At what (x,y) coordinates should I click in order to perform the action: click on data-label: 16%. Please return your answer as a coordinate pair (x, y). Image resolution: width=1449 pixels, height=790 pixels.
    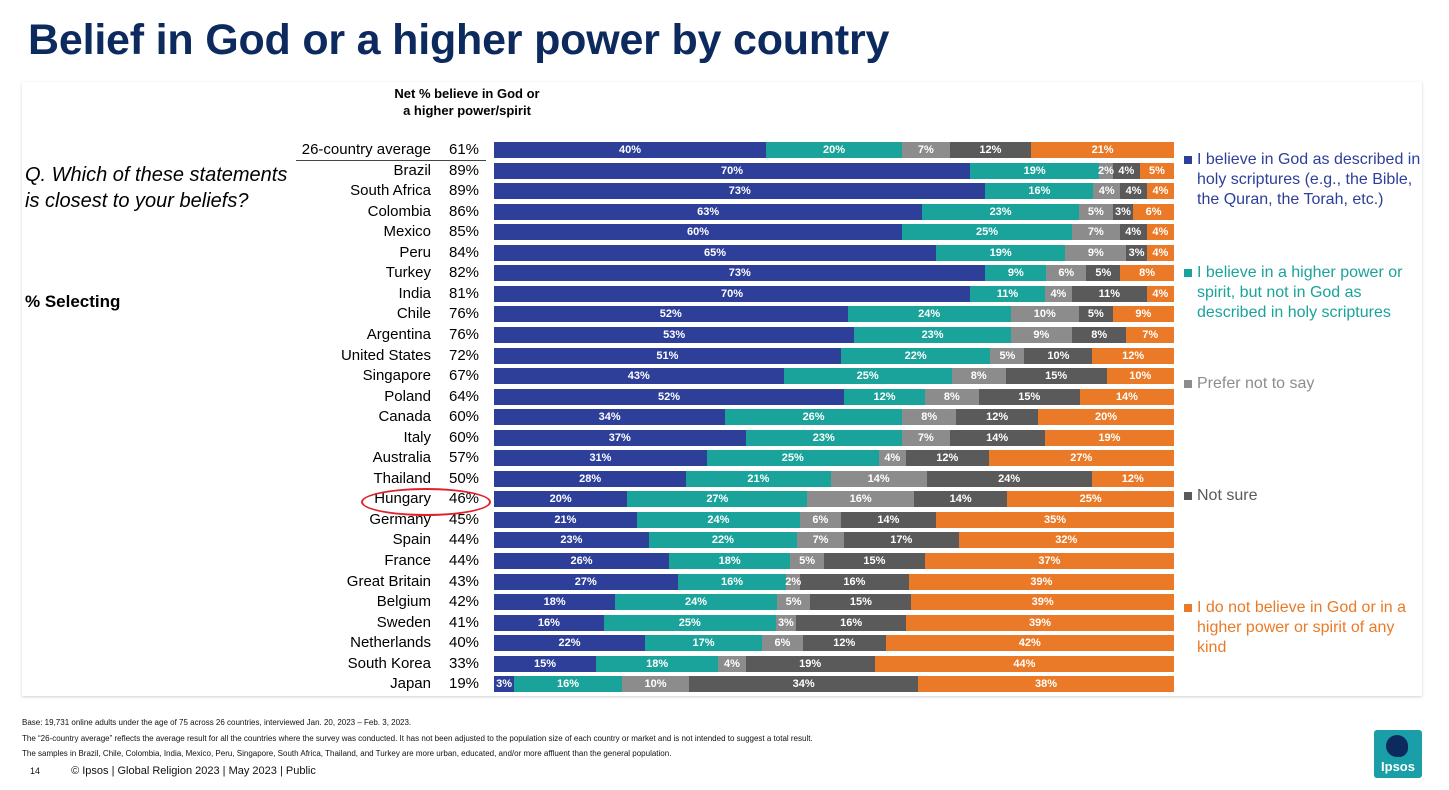
    Looking at the image, I should click on (851, 622).